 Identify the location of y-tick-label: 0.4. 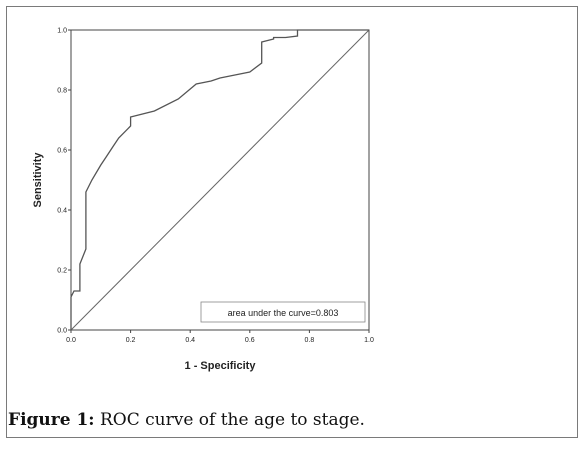
(62, 211).